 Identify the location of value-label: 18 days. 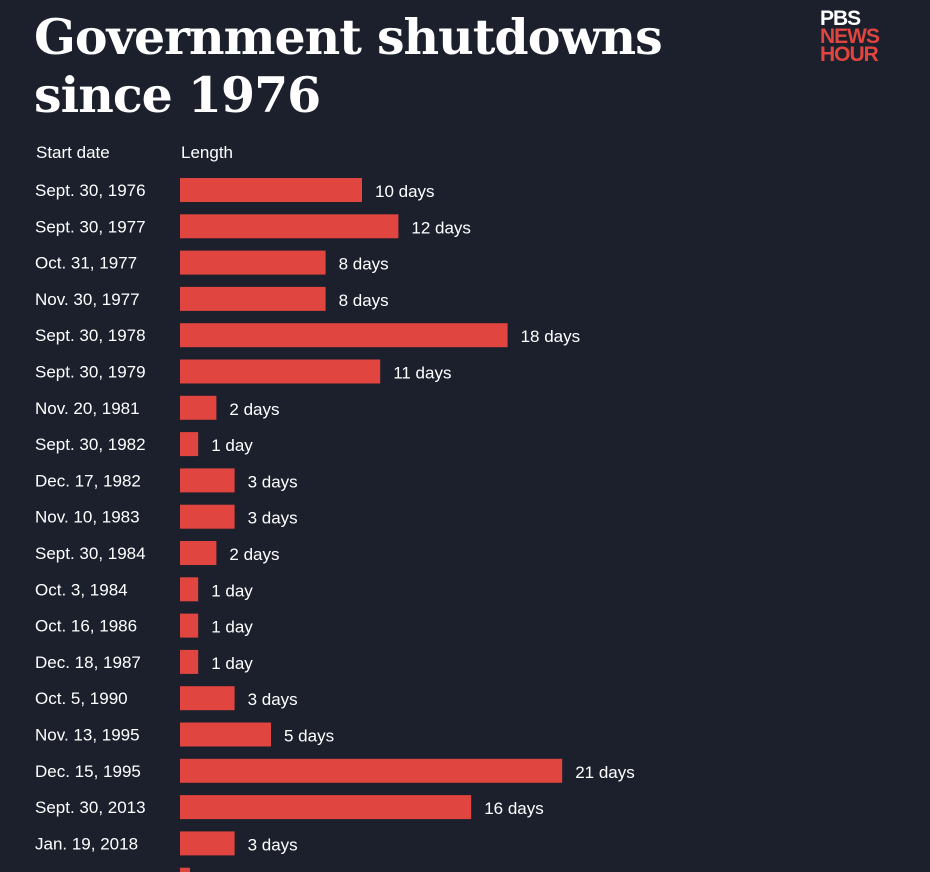
(551, 336).